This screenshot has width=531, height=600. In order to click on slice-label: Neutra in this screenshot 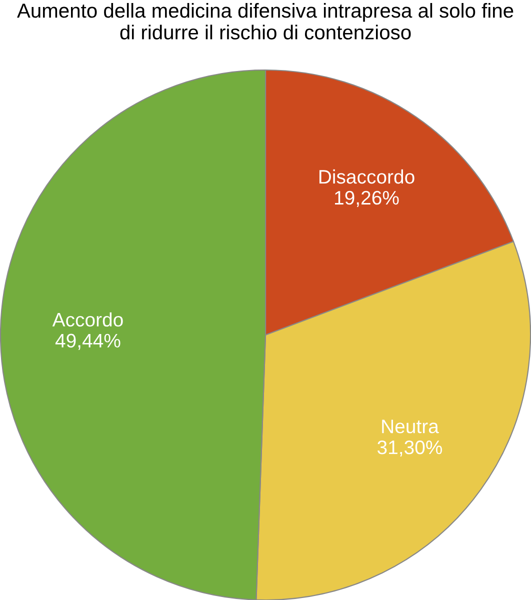, I will do `click(410, 427)`.